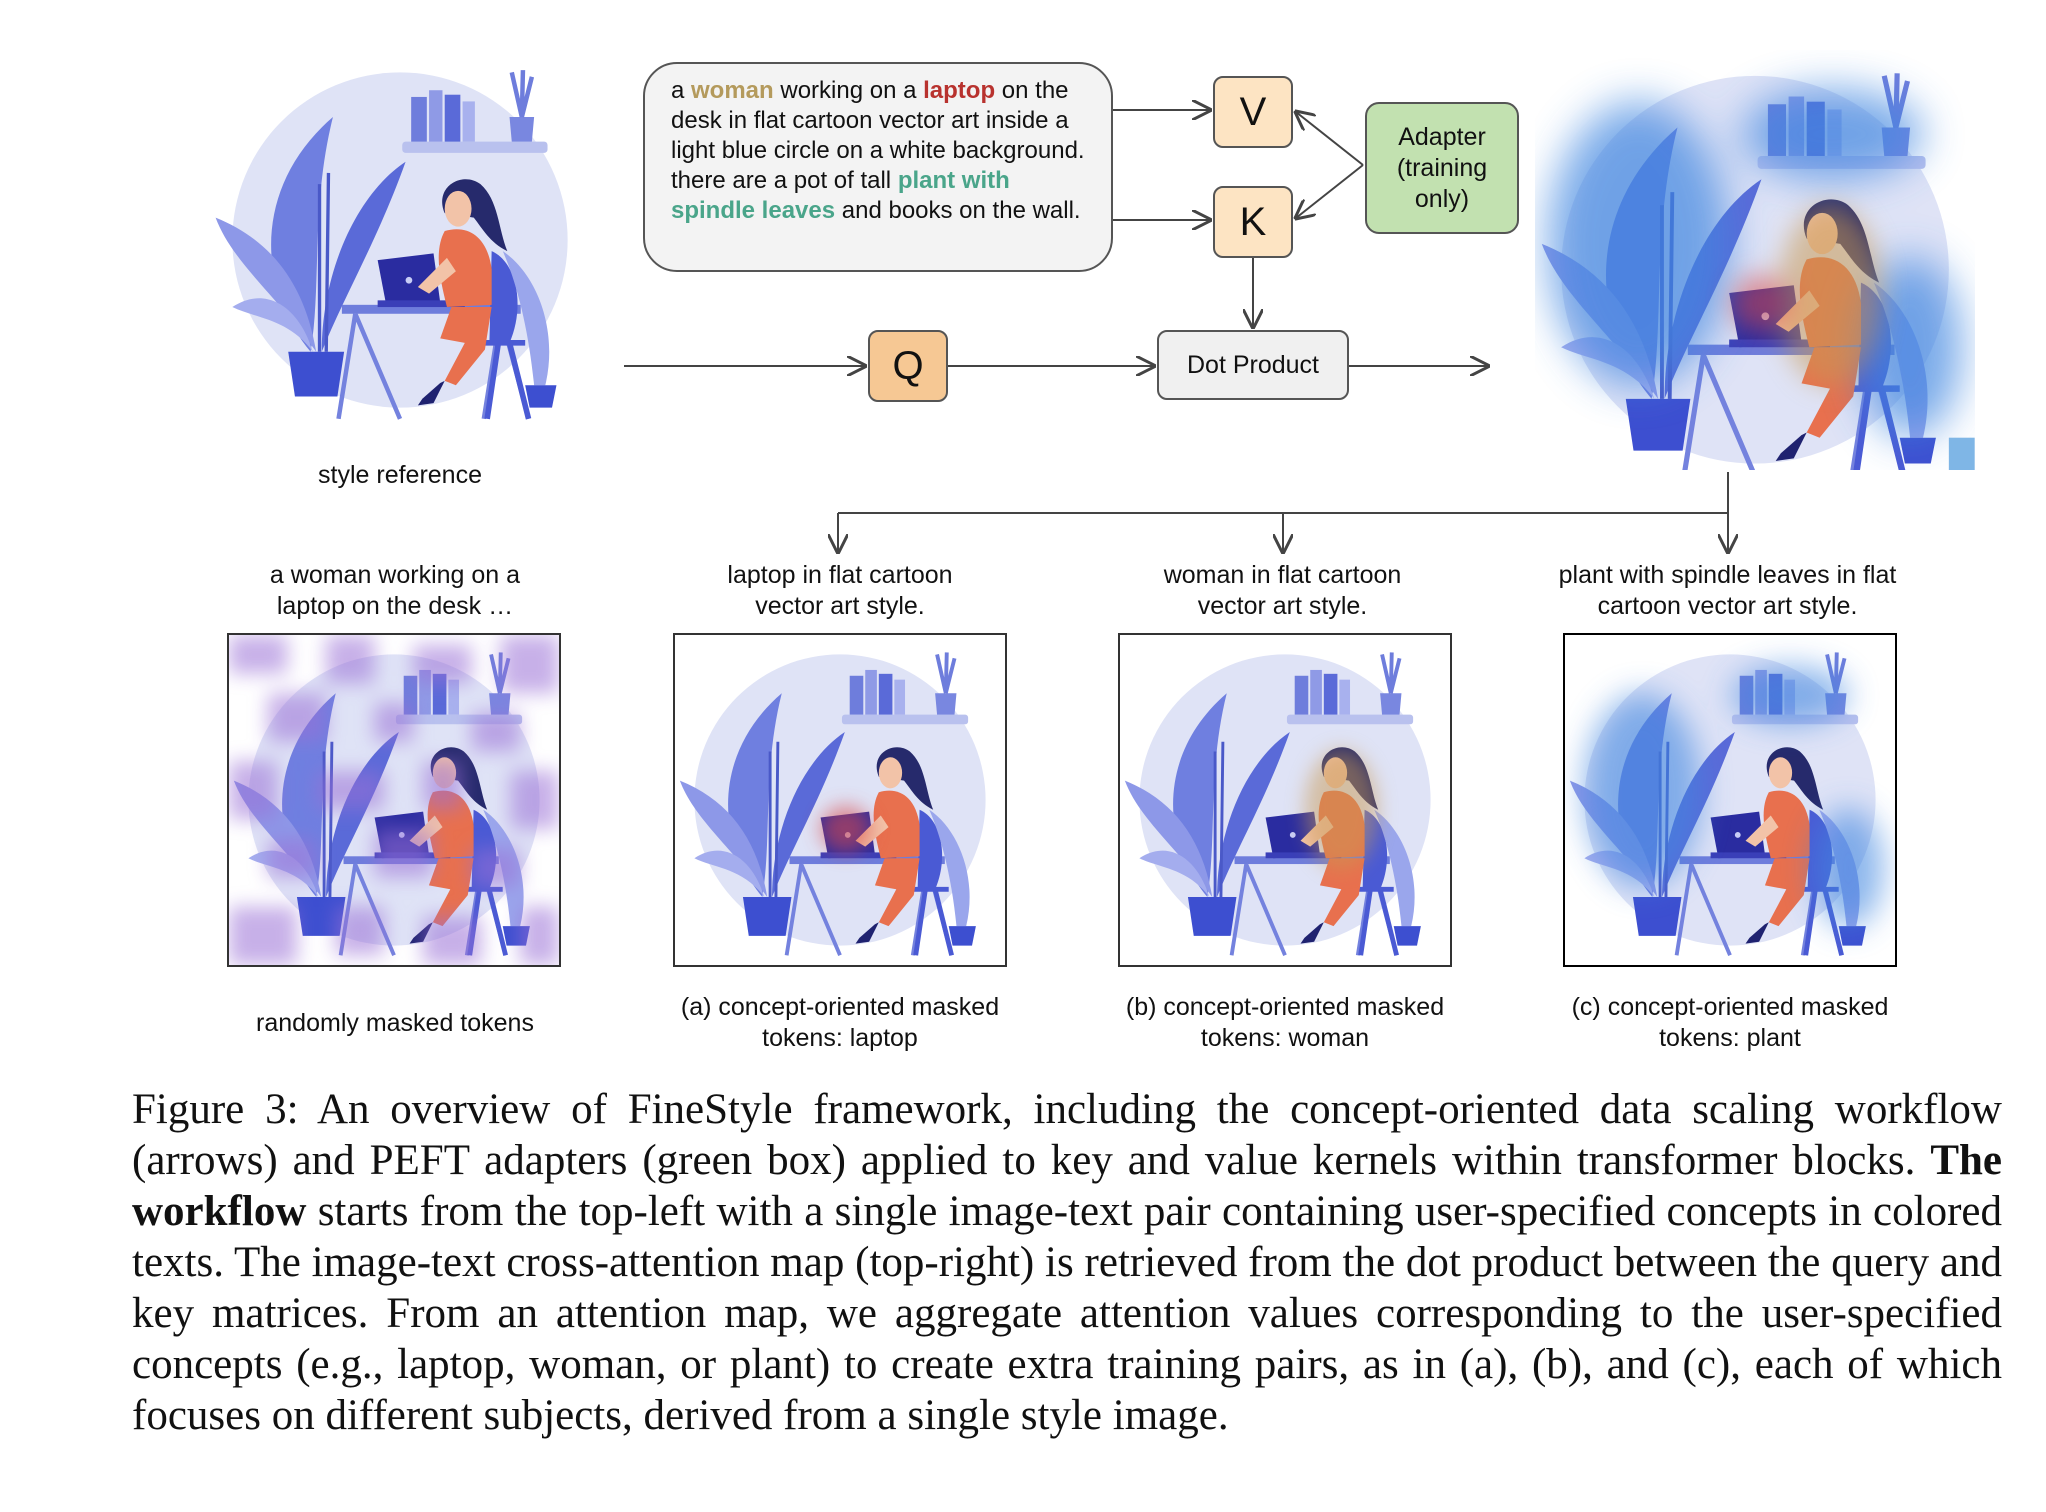 The width and height of the screenshot is (2046, 1512). I want to click on dot-product-node: Dot Product, so click(1253, 365).